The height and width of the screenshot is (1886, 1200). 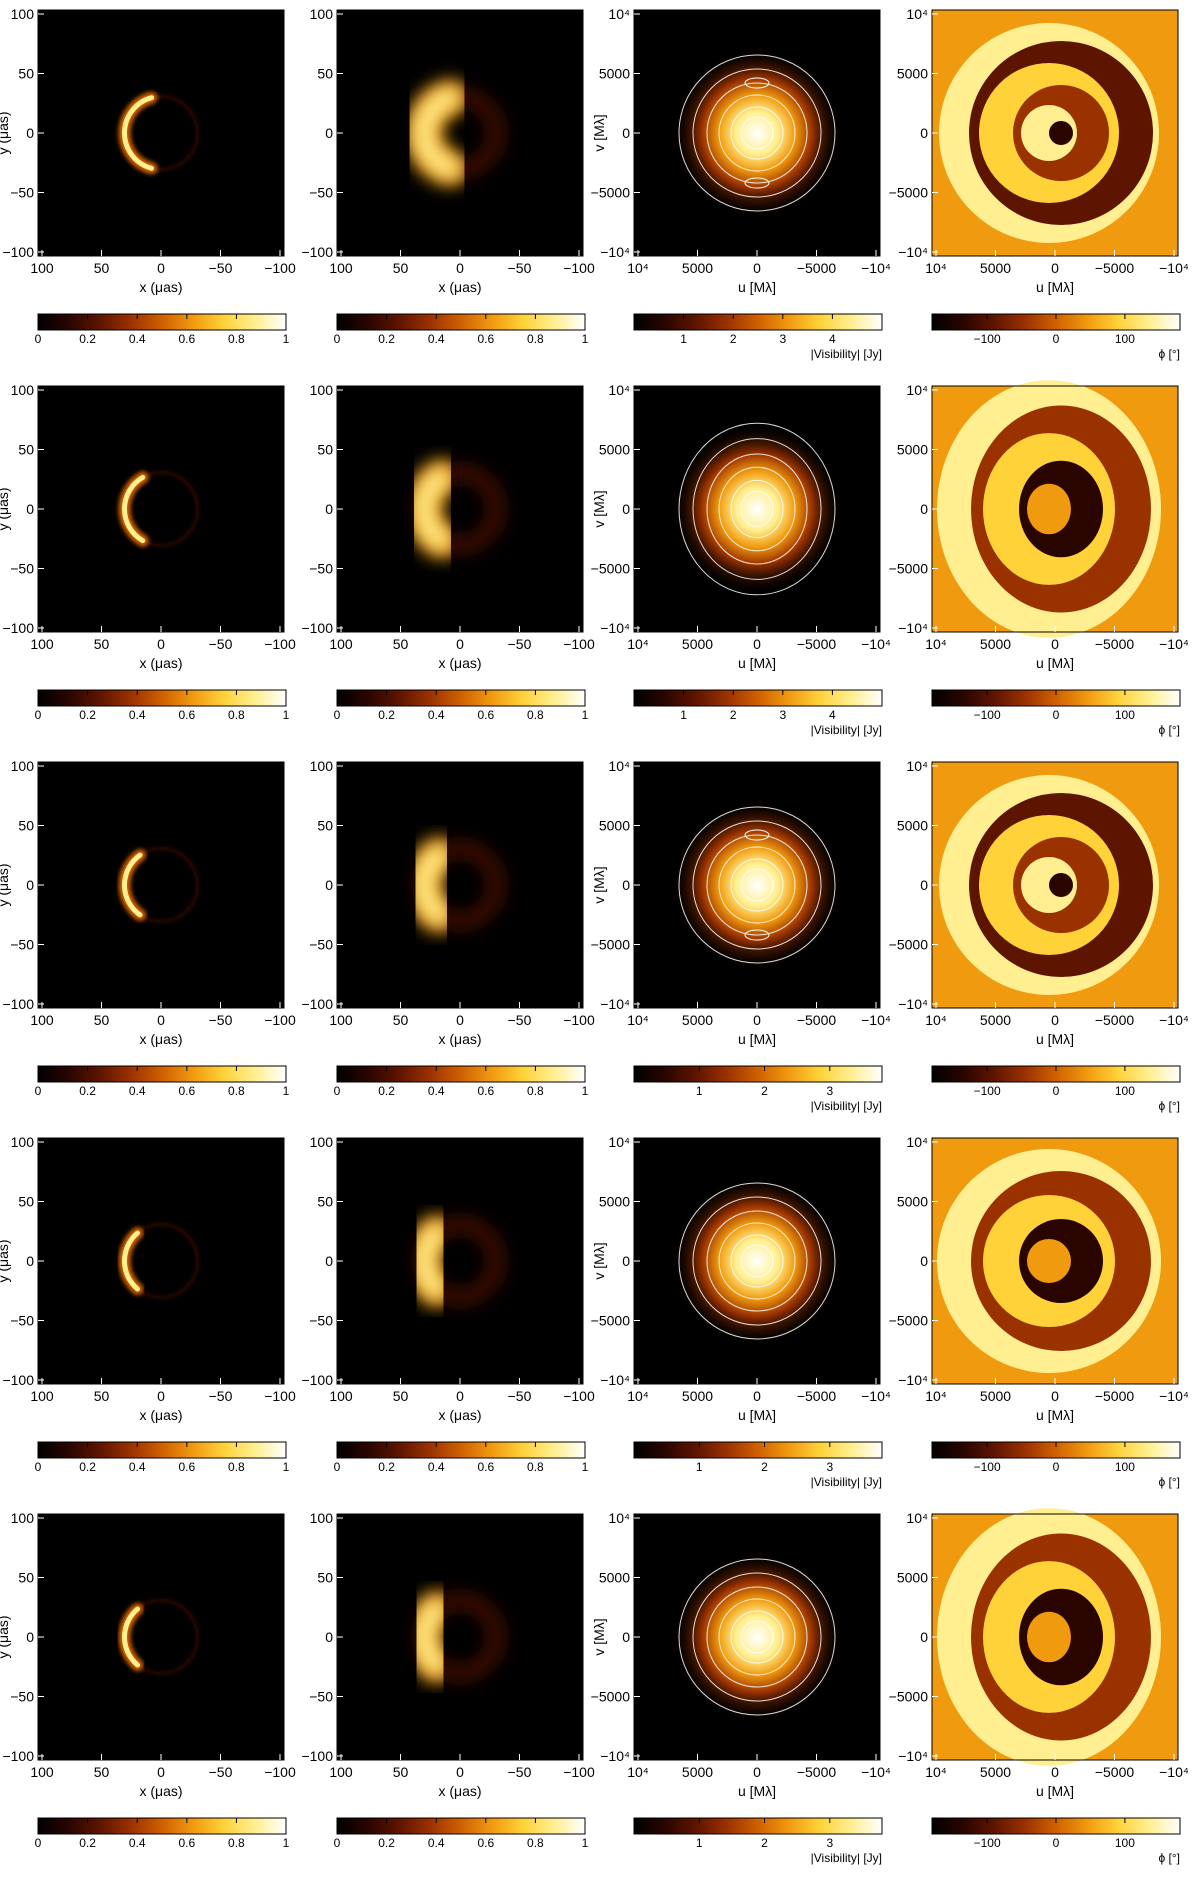 I want to click on y-tick-label: −5000, so click(x=611, y=569).